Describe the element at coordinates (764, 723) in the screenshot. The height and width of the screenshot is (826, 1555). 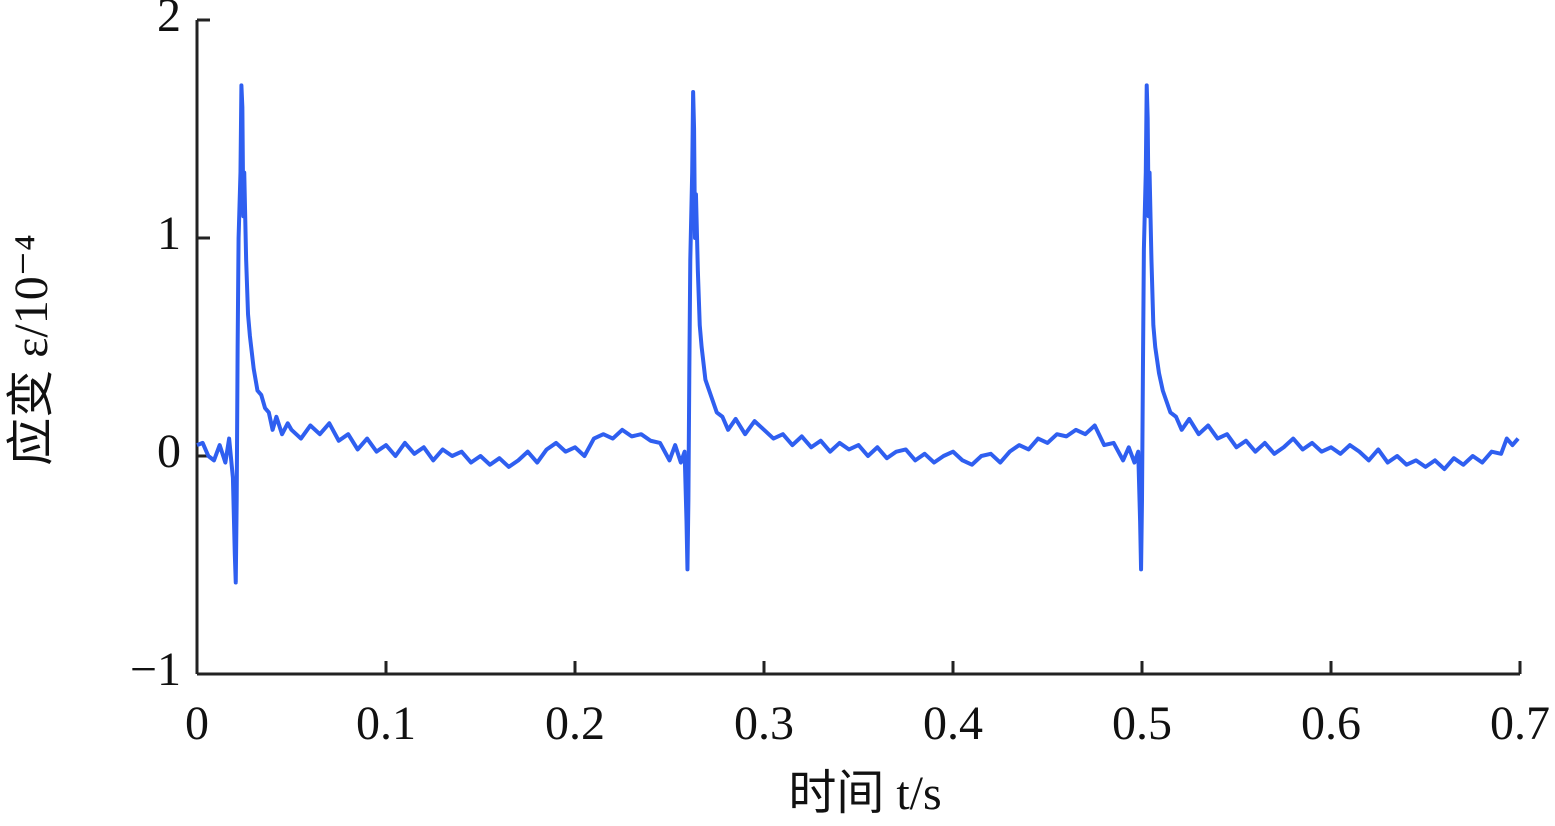
I see `x-tick-label: 0.3` at that location.